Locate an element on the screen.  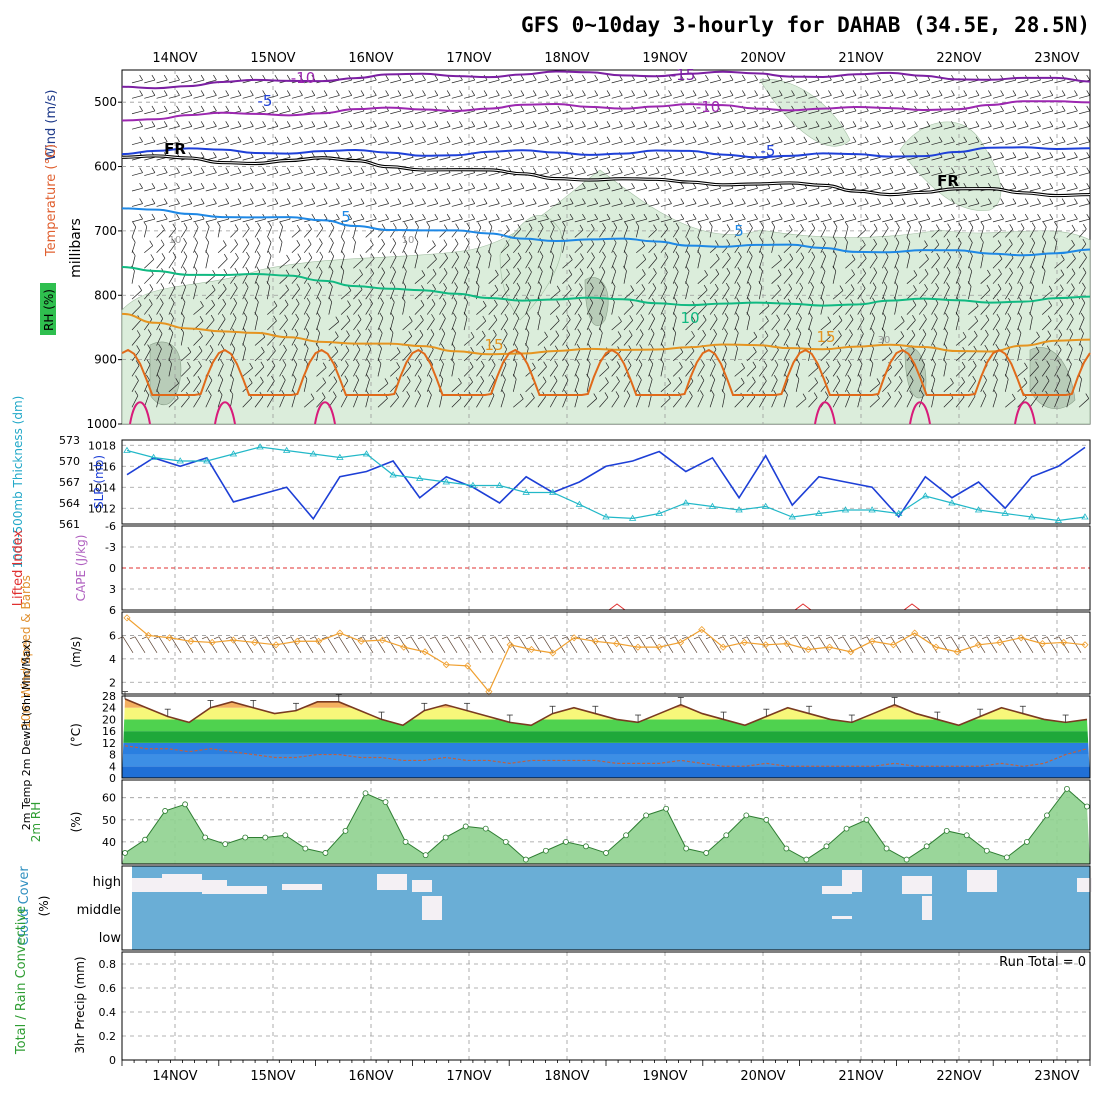
rh-point is located at coordinates (385, 802).